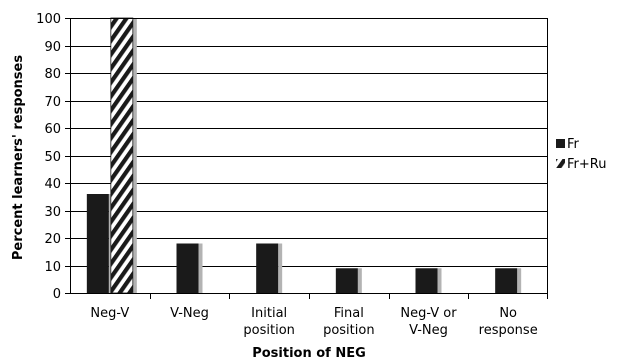  What do you see at coordinates (52, 129) in the screenshot?
I see `y-tick-label: 60` at bounding box center [52, 129].